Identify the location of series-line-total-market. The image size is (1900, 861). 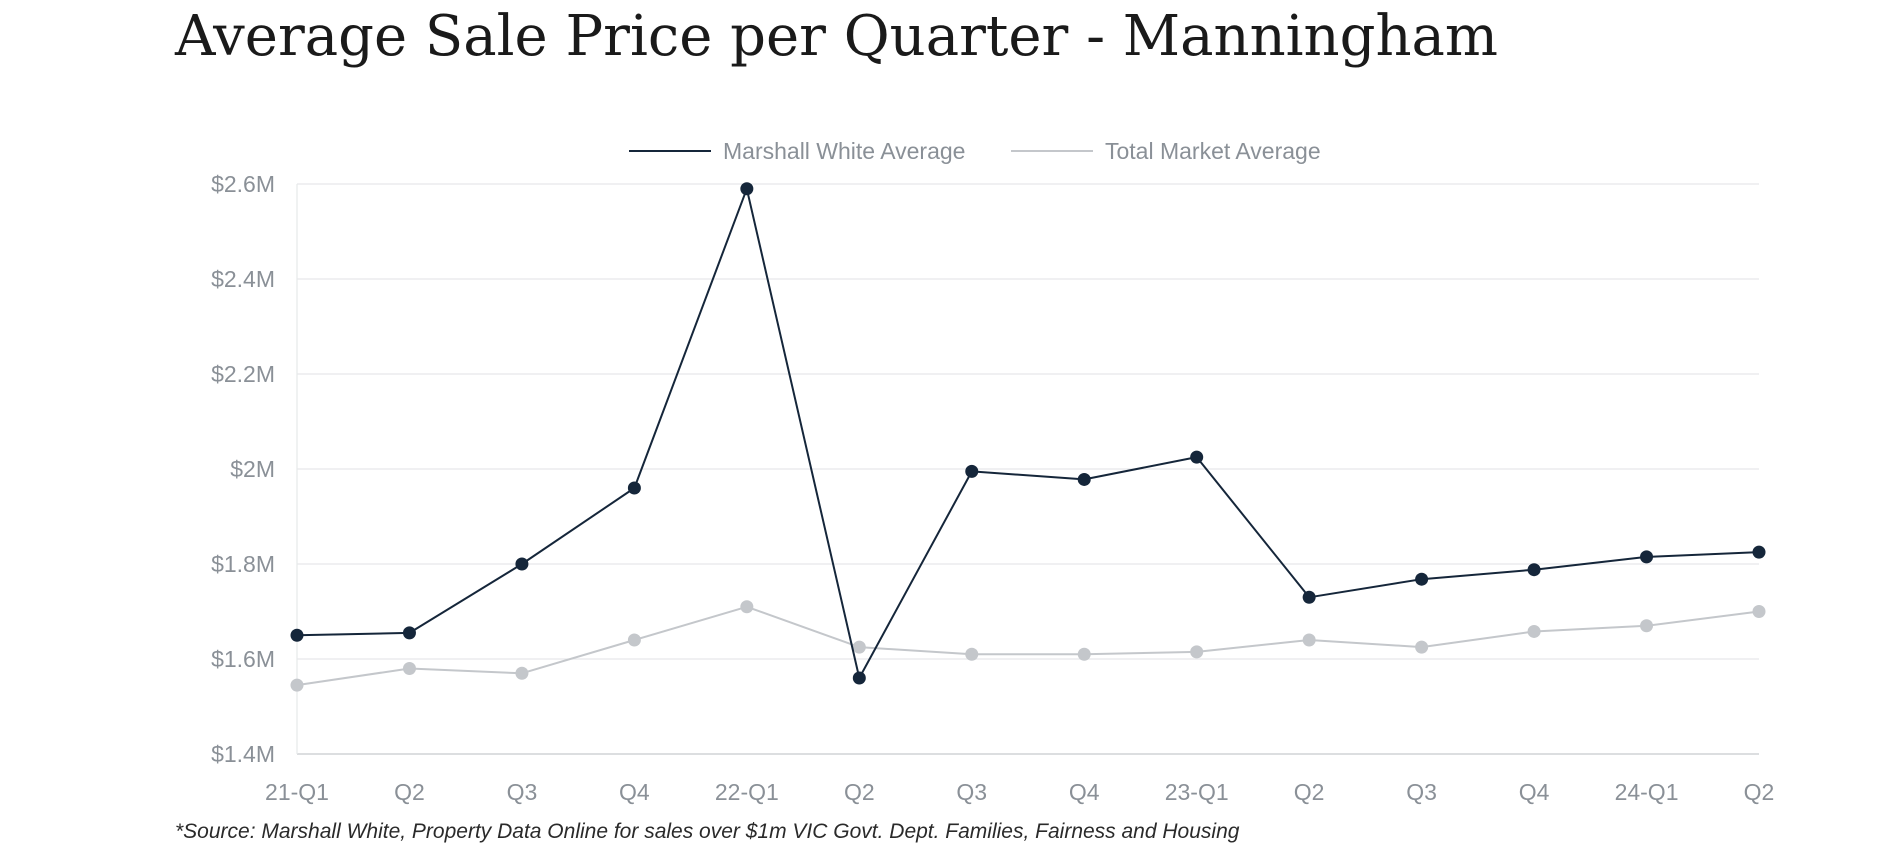
(1028, 646).